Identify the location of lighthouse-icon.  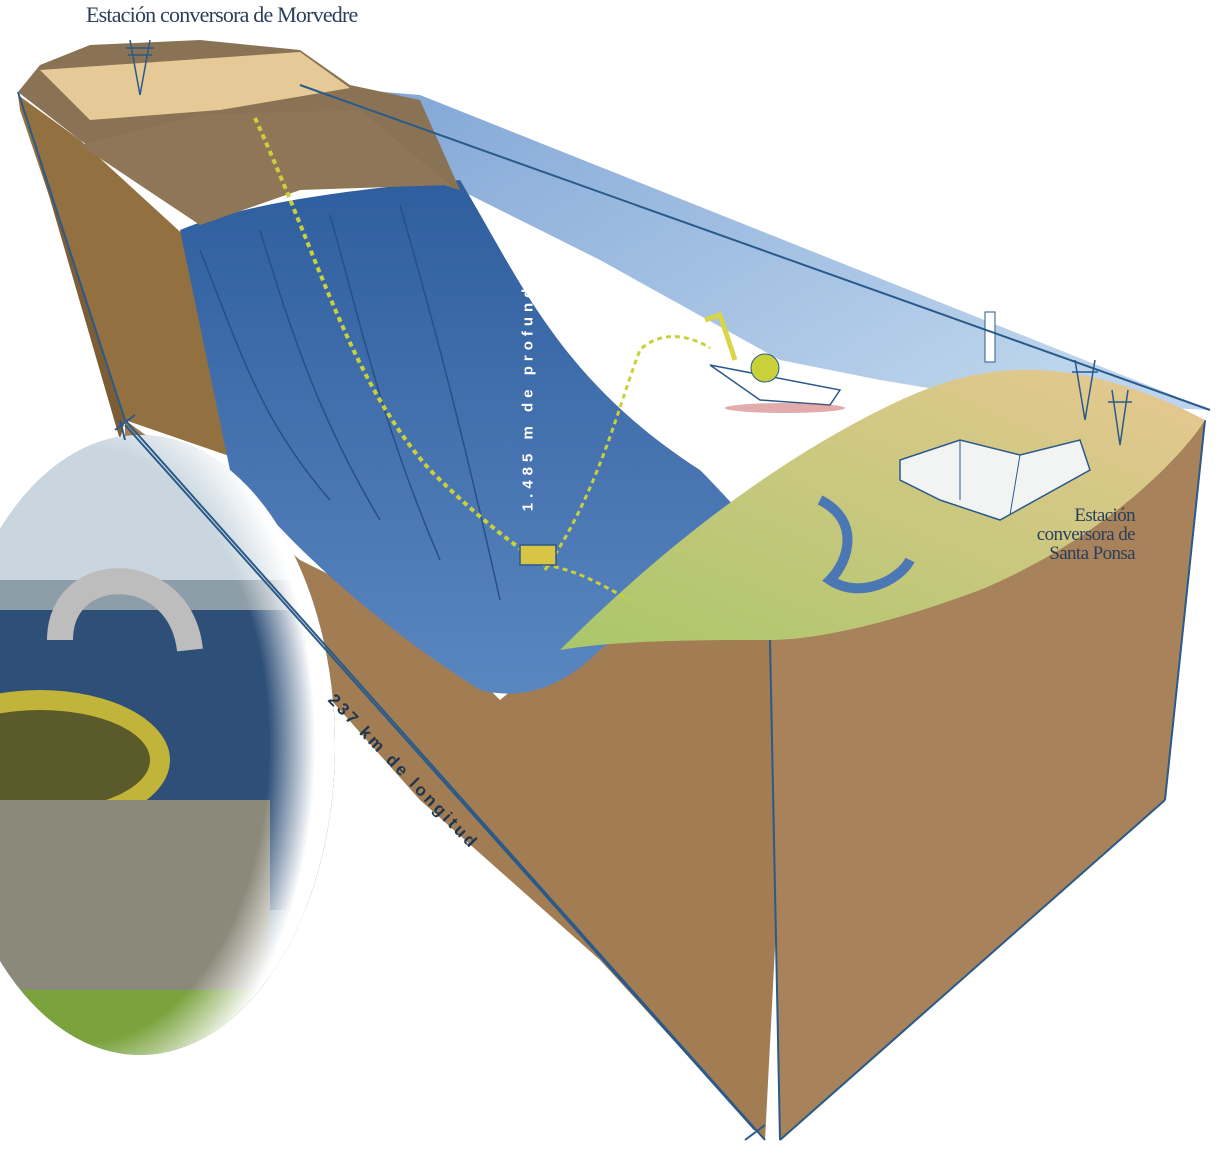
(990, 337).